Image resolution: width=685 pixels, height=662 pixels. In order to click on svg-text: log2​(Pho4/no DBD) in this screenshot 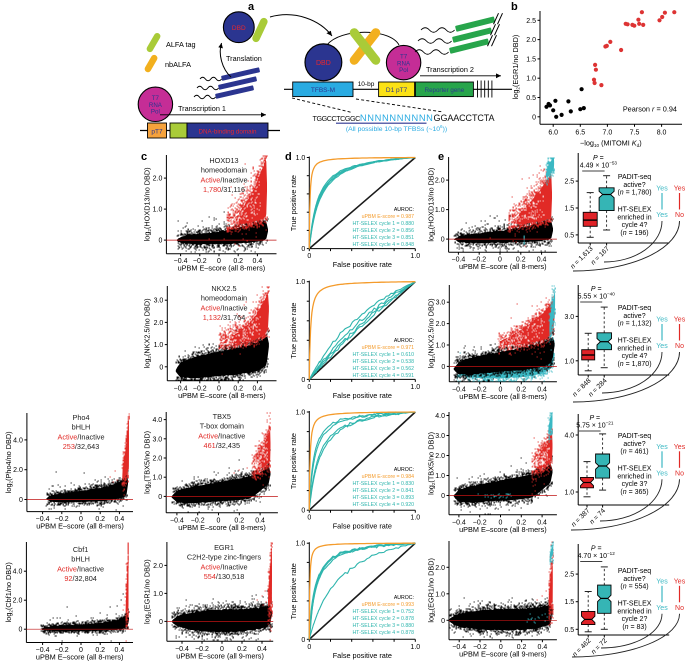, I will do `click(9, 462)`.